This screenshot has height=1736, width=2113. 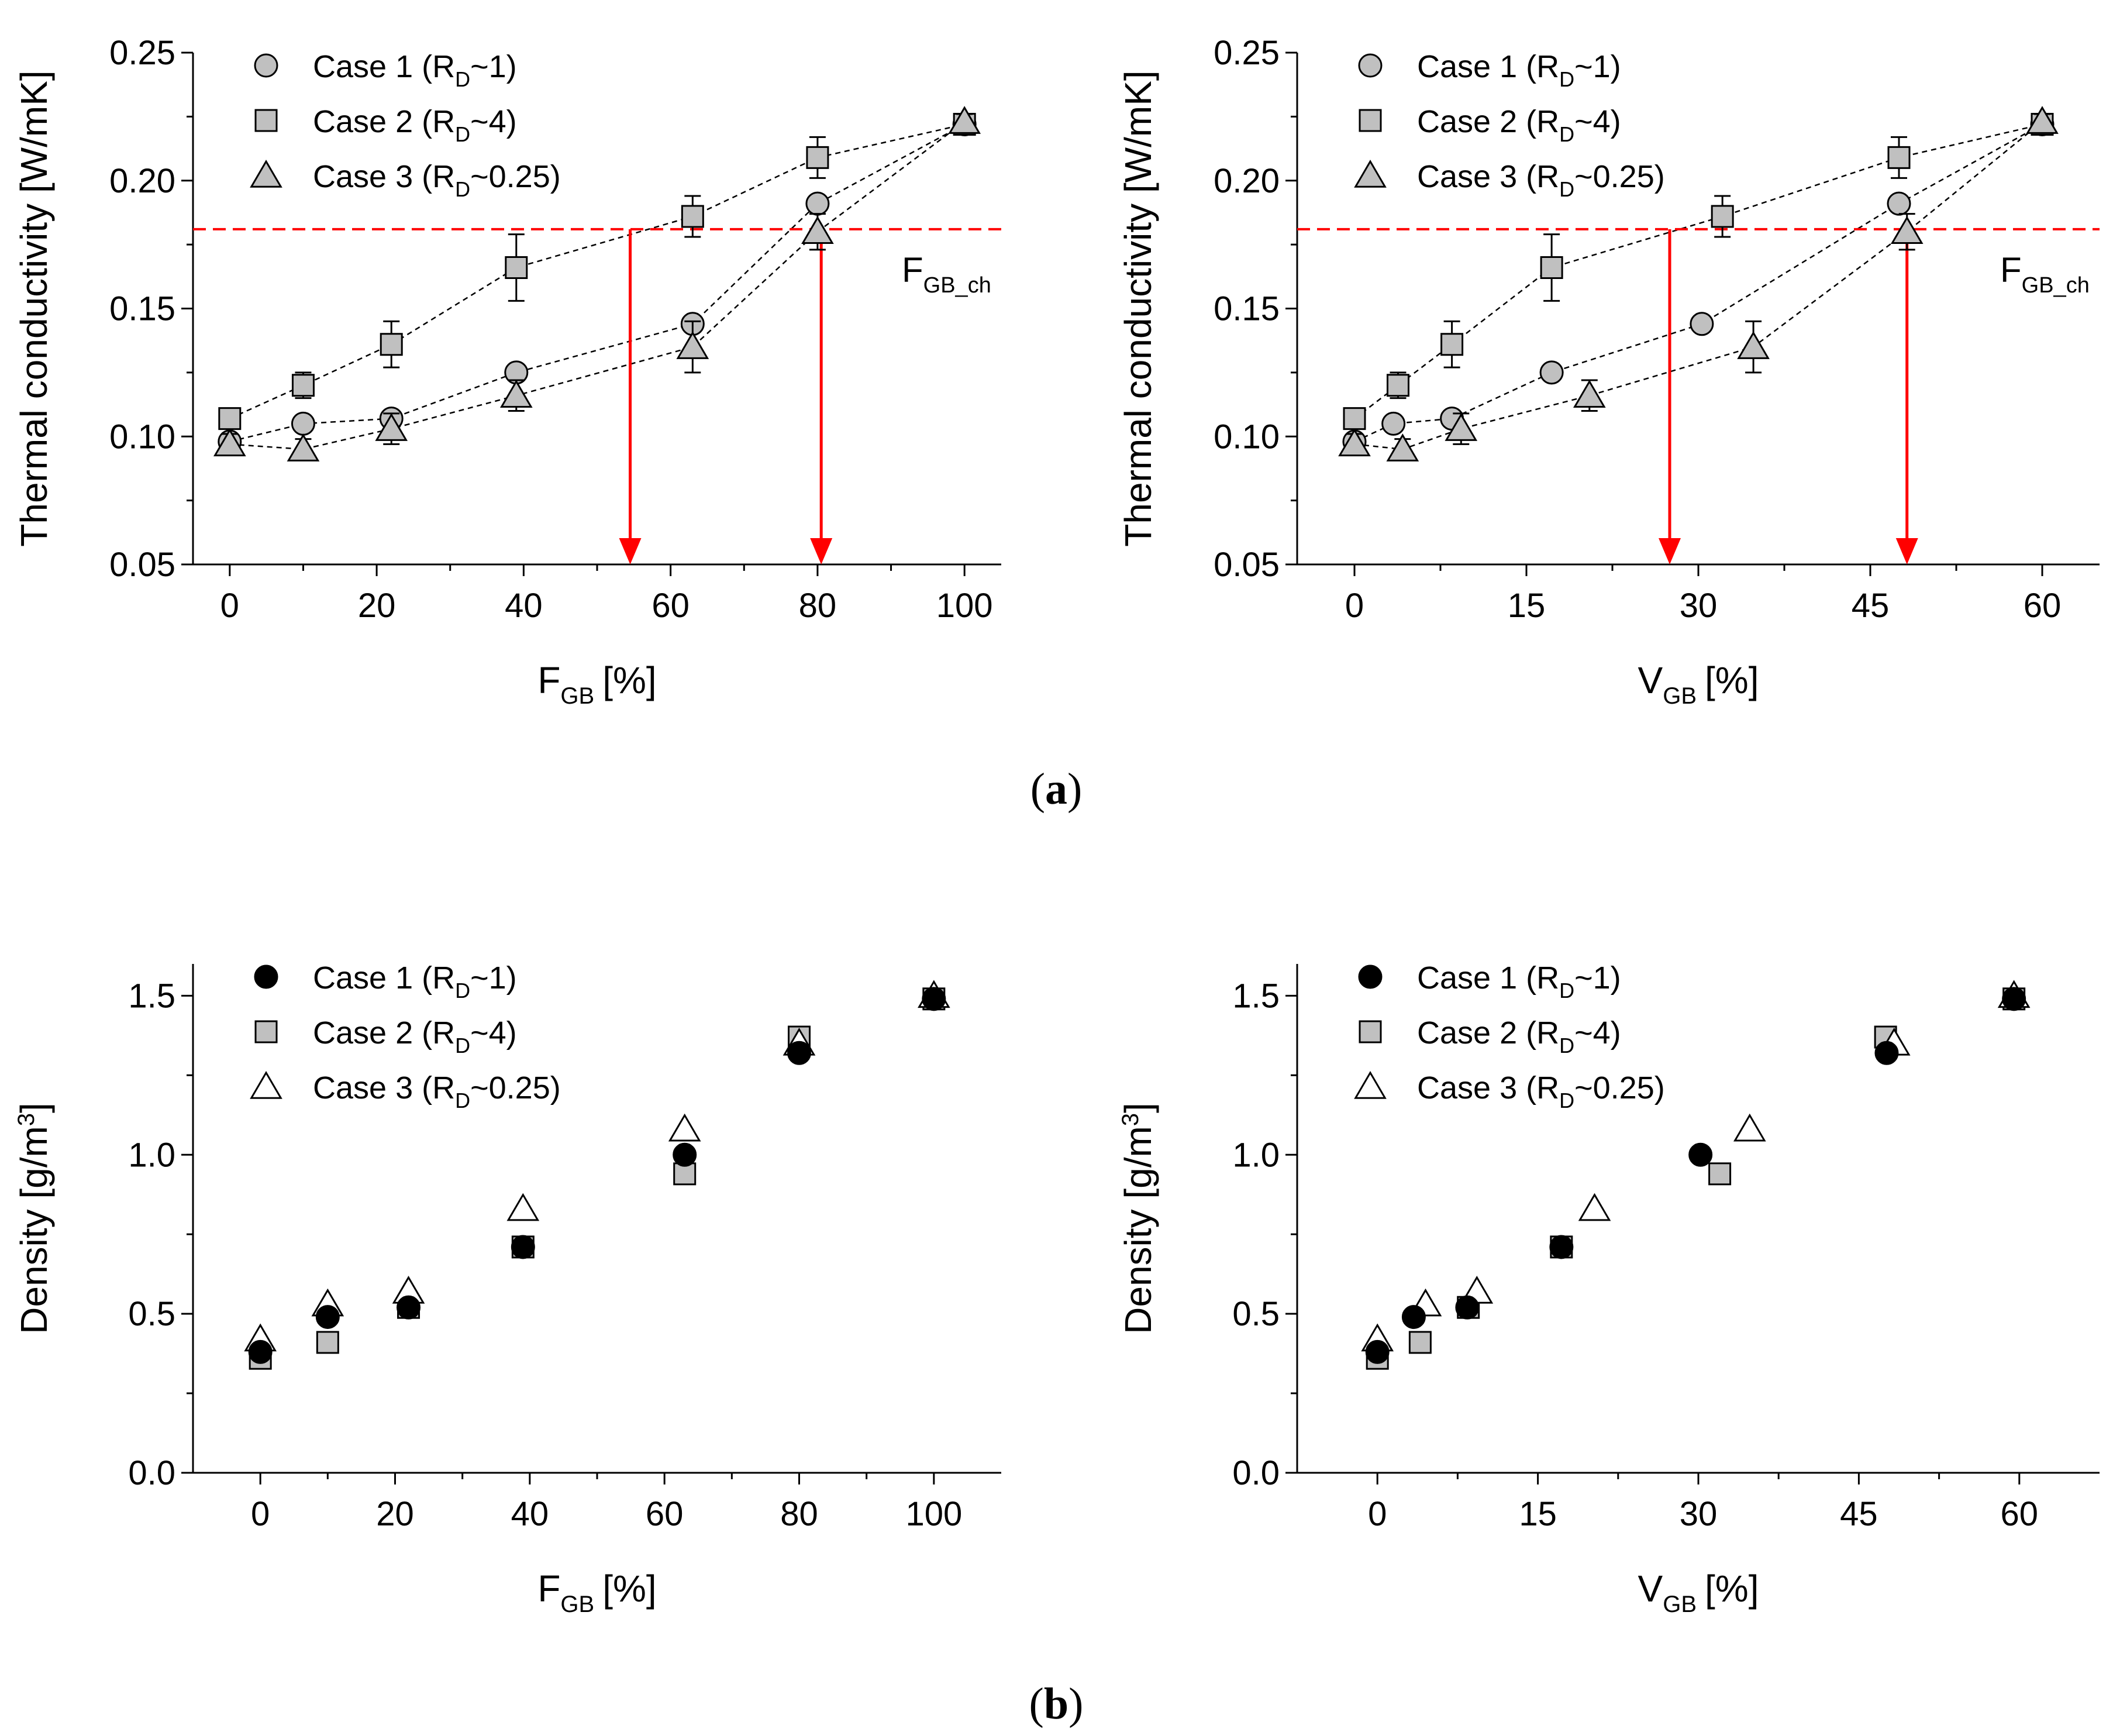 I want to click on threshold-arrowhead, so click(x=821, y=551).